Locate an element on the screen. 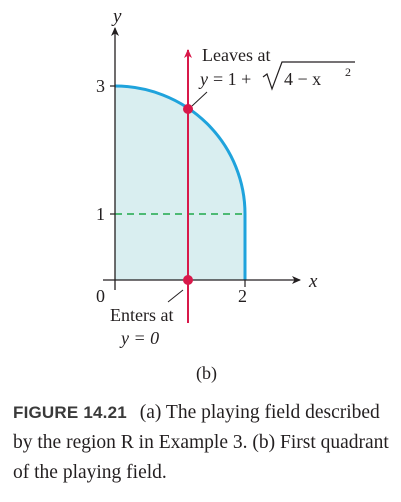 The image size is (401, 502). enters-leader is located at coordinates (175, 296).